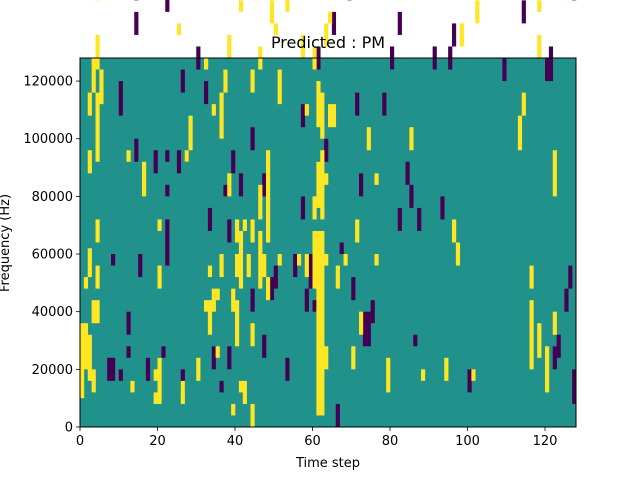  I want to click on y-tick-label: 100000, so click(48, 139).